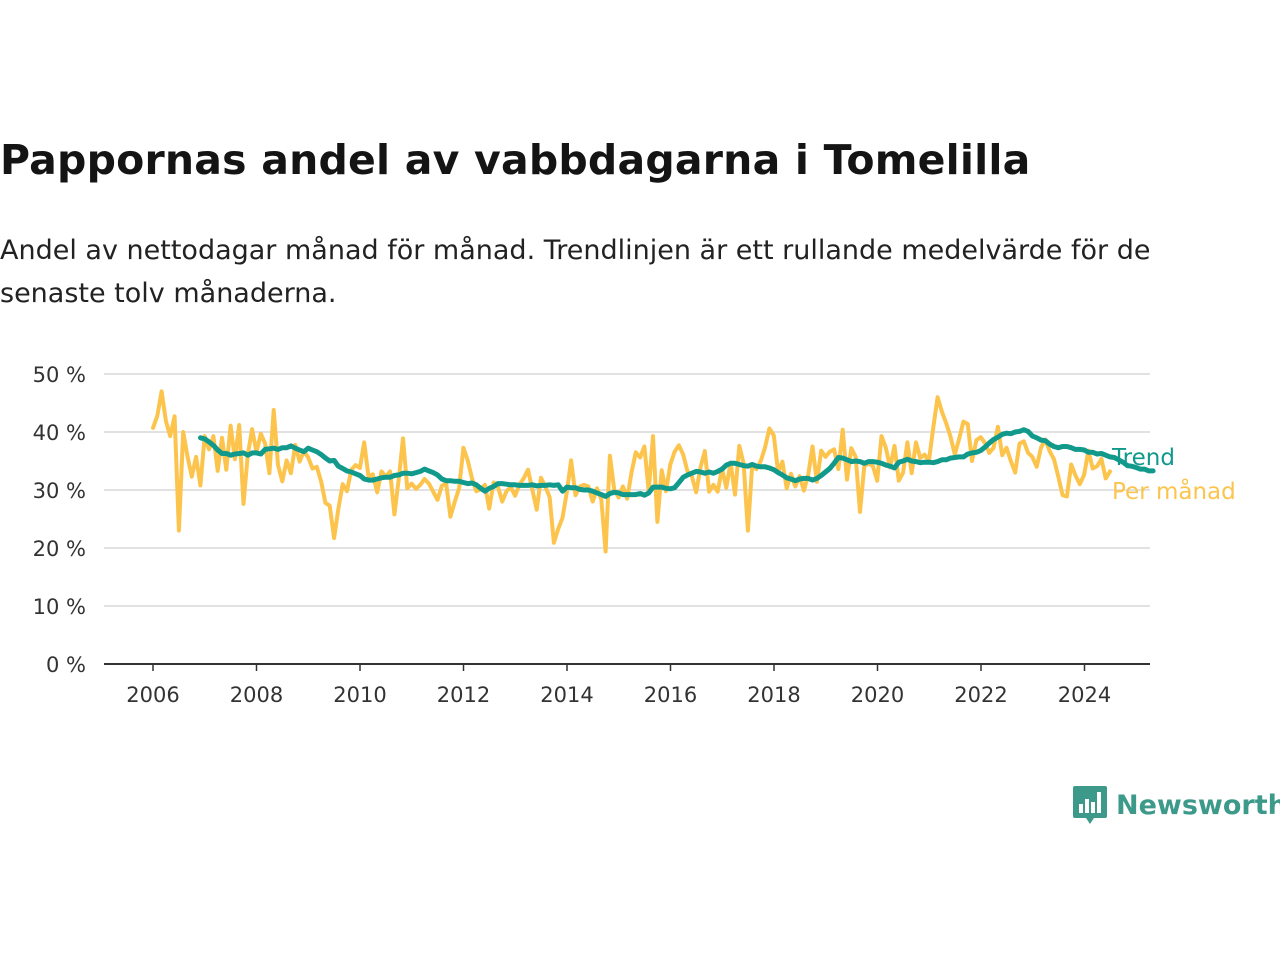 The height and width of the screenshot is (960, 1280). What do you see at coordinates (1090, 805) in the screenshot?
I see `newsworthy-chat-chart-icon` at bounding box center [1090, 805].